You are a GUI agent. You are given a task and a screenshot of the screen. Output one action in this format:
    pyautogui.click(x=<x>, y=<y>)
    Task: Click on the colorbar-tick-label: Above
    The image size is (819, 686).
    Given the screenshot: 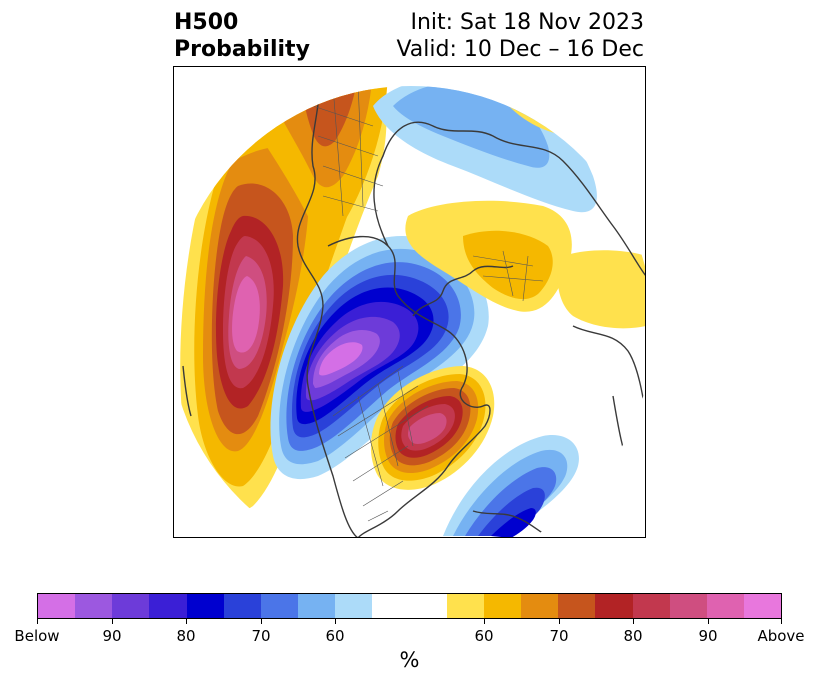 What is the action you would take?
    pyautogui.click(x=781, y=636)
    